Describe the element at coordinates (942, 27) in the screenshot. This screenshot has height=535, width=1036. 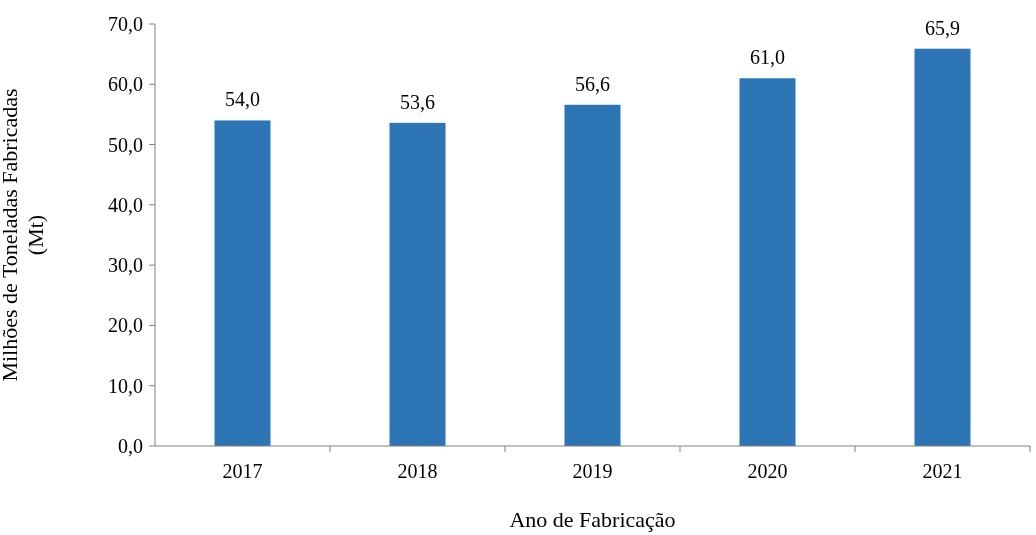
I see `data-label: 65,9` at that location.